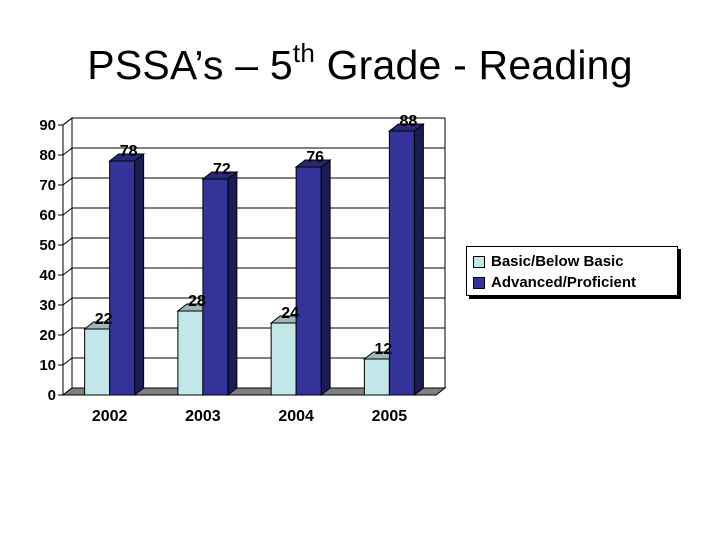 This screenshot has width=720, height=540. What do you see at coordinates (51, 260) in the screenshot?
I see `y-tick-labels: 0 10 20 30 40 50 60 70 80 90` at bounding box center [51, 260].